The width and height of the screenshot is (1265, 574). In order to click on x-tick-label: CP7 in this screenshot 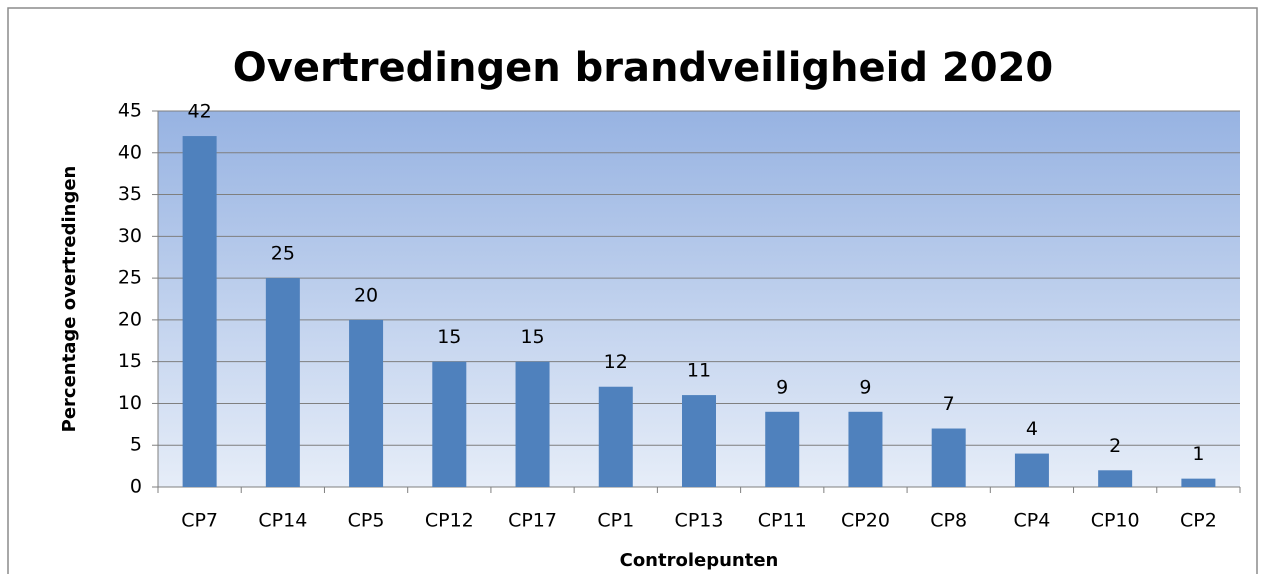, I will do `click(199, 521)`.